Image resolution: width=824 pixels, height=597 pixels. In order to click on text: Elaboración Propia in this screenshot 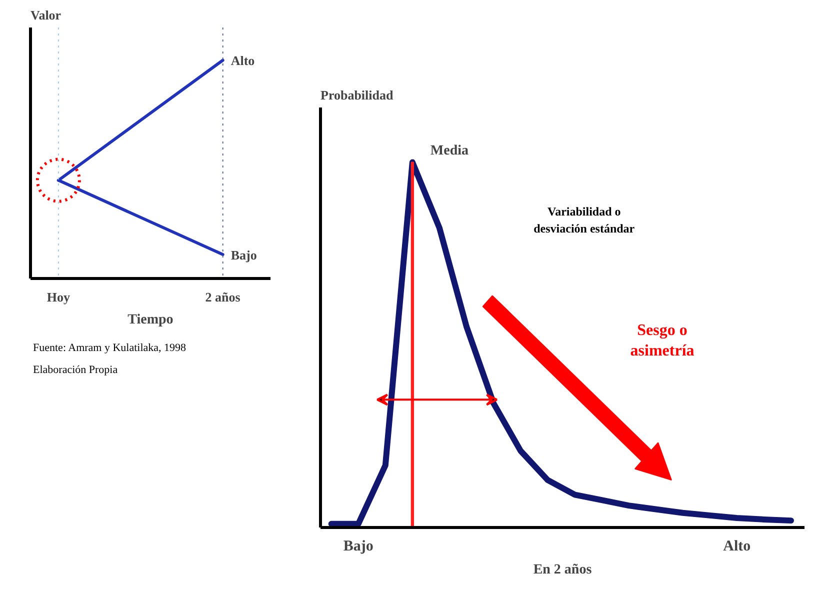, I will do `click(76, 370)`.